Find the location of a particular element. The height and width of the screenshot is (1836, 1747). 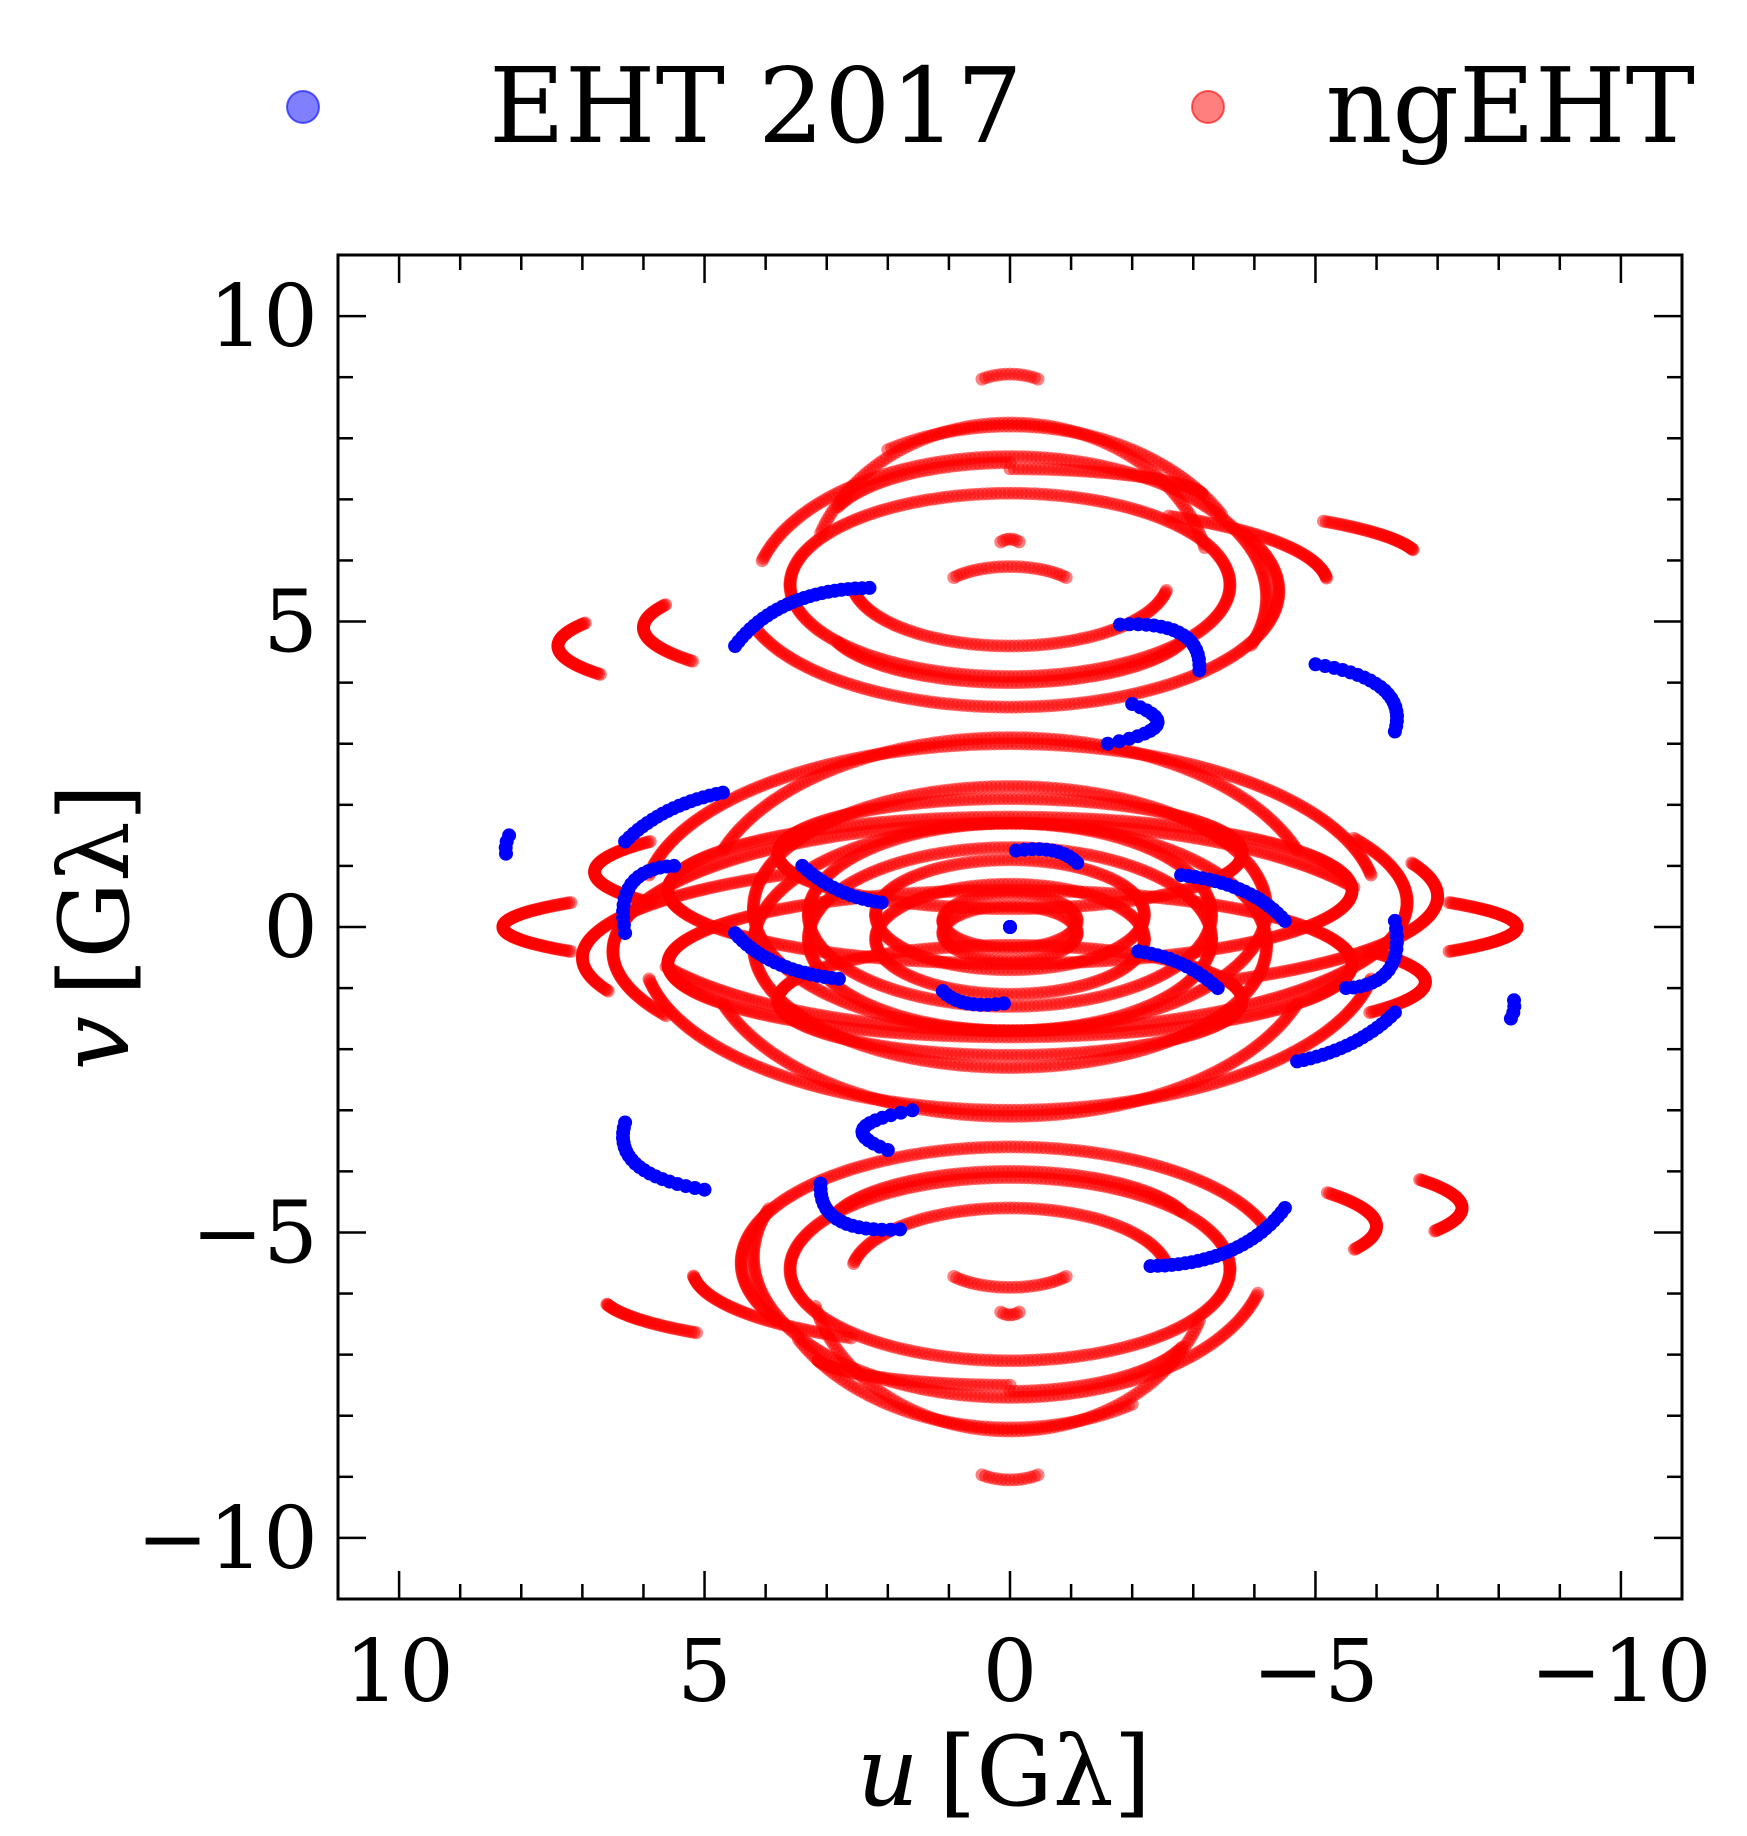

legend-label-ngeht: ngEHT is located at coordinates (1510, 106).